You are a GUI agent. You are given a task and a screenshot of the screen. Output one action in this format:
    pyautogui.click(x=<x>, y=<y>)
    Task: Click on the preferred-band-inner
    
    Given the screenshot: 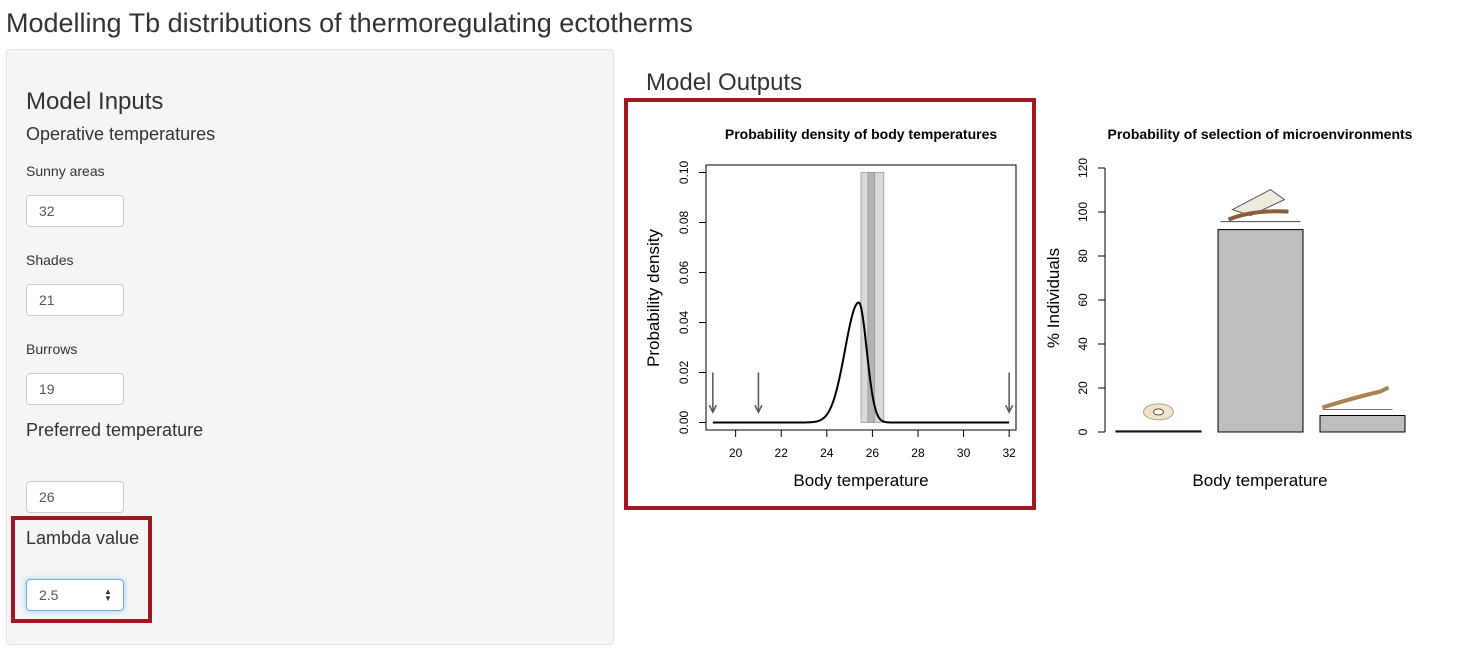 What is the action you would take?
    pyautogui.click(x=871, y=297)
    